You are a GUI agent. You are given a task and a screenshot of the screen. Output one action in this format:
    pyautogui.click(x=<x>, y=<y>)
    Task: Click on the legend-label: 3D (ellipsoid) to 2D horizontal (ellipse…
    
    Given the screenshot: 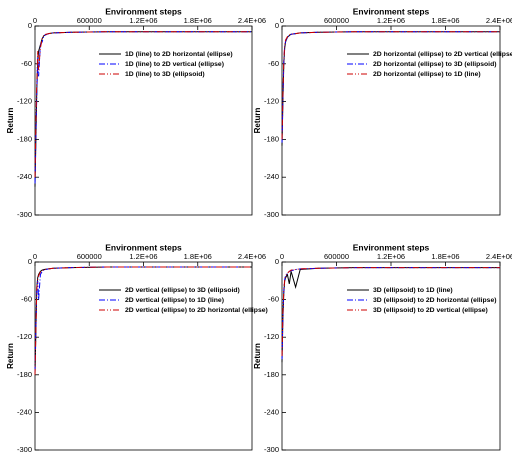 What is the action you would take?
    pyautogui.click(x=435, y=300)
    